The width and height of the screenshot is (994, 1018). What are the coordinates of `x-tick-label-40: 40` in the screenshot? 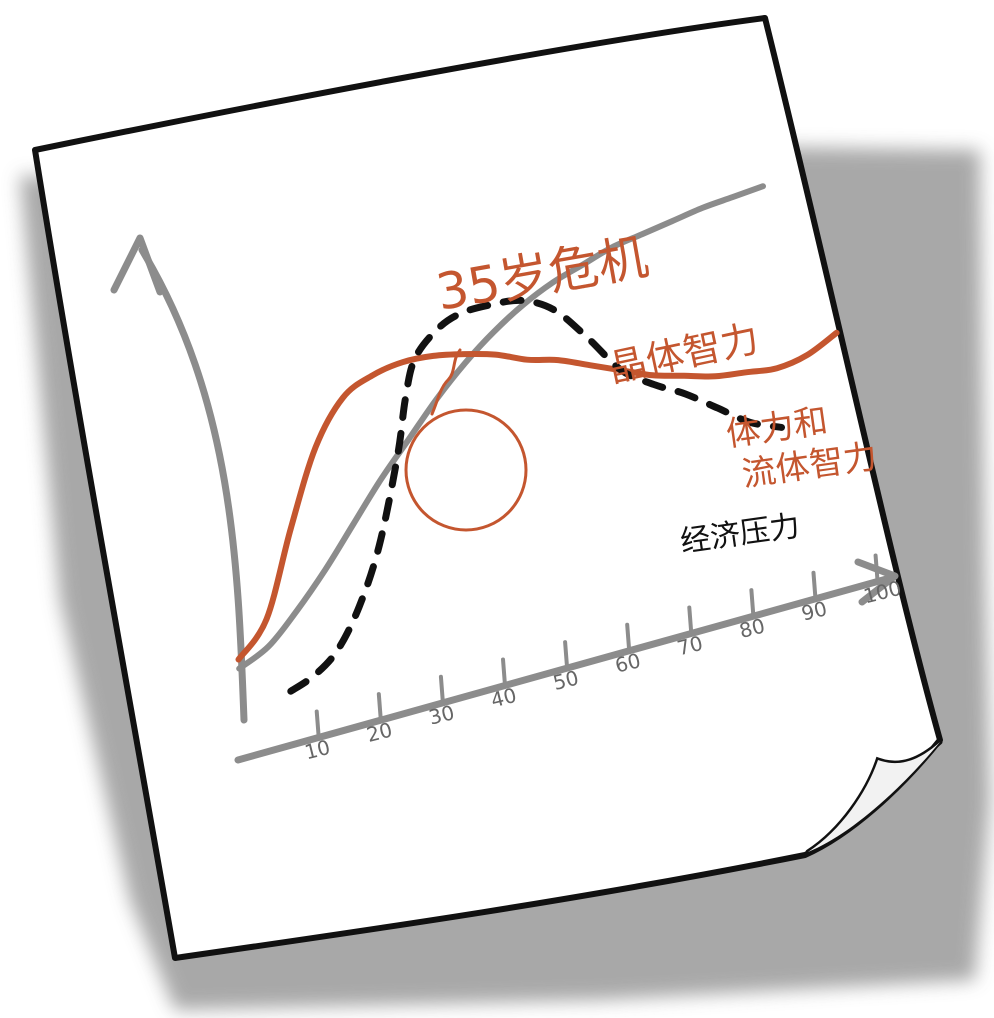 It's located at (503, 697).